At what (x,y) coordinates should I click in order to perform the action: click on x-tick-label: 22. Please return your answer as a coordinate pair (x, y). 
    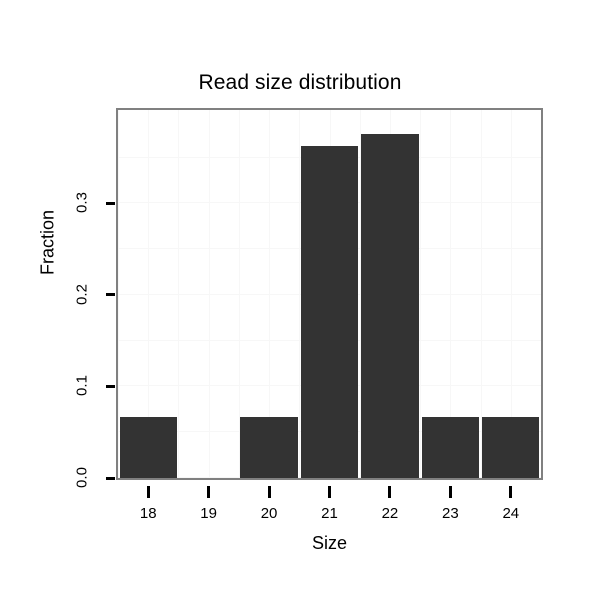
    Looking at the image, I should click on (390, 513).